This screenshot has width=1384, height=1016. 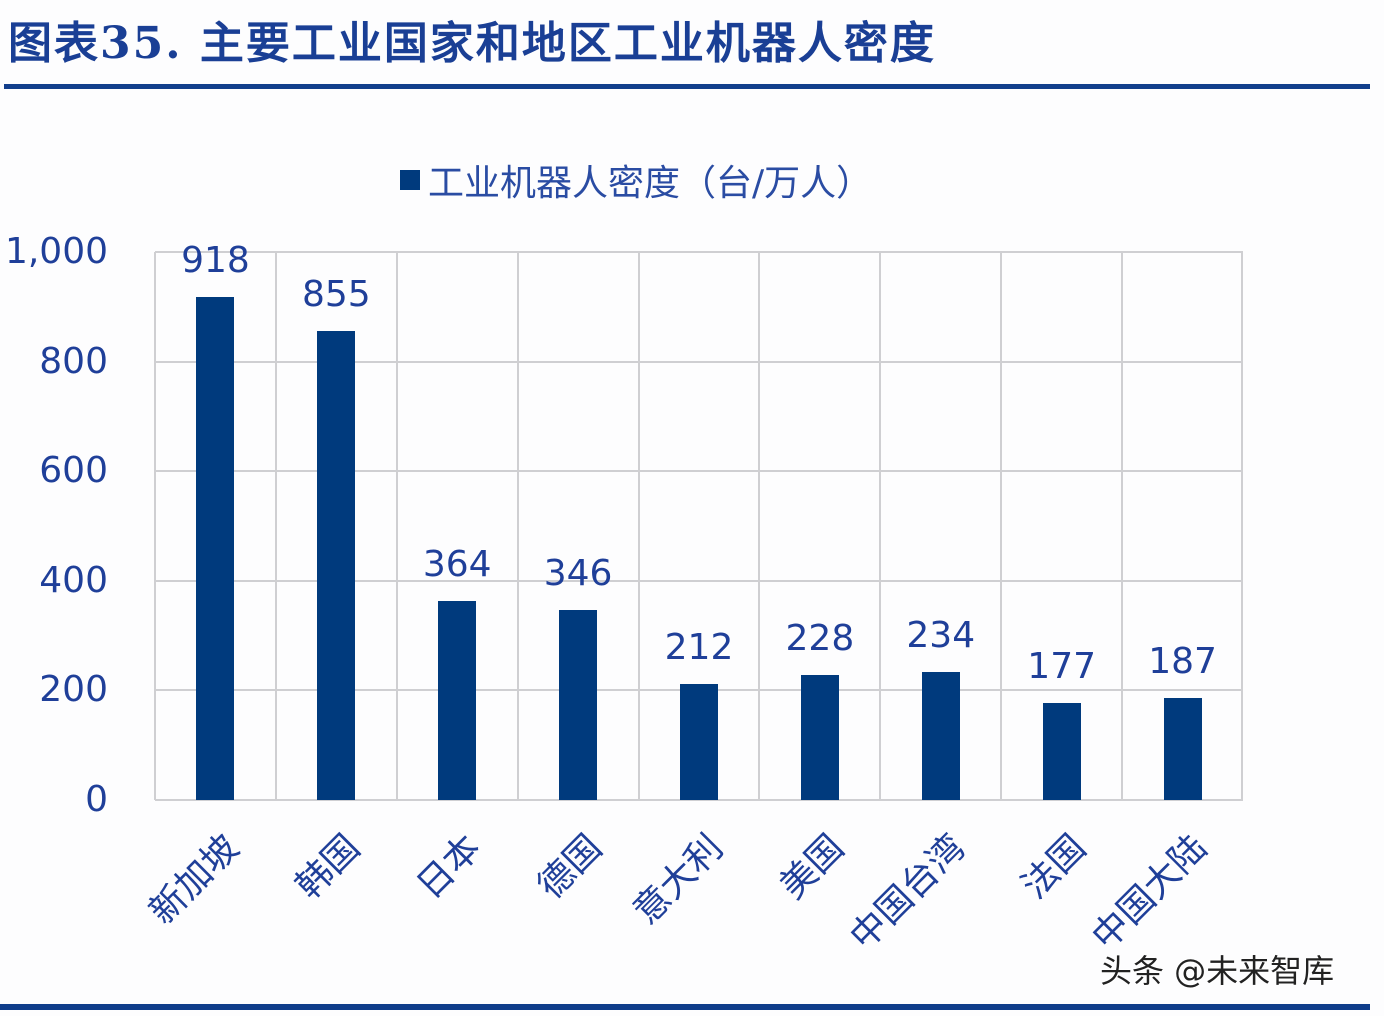 I want to click on footer-rule, so click(x=685, y=1007).